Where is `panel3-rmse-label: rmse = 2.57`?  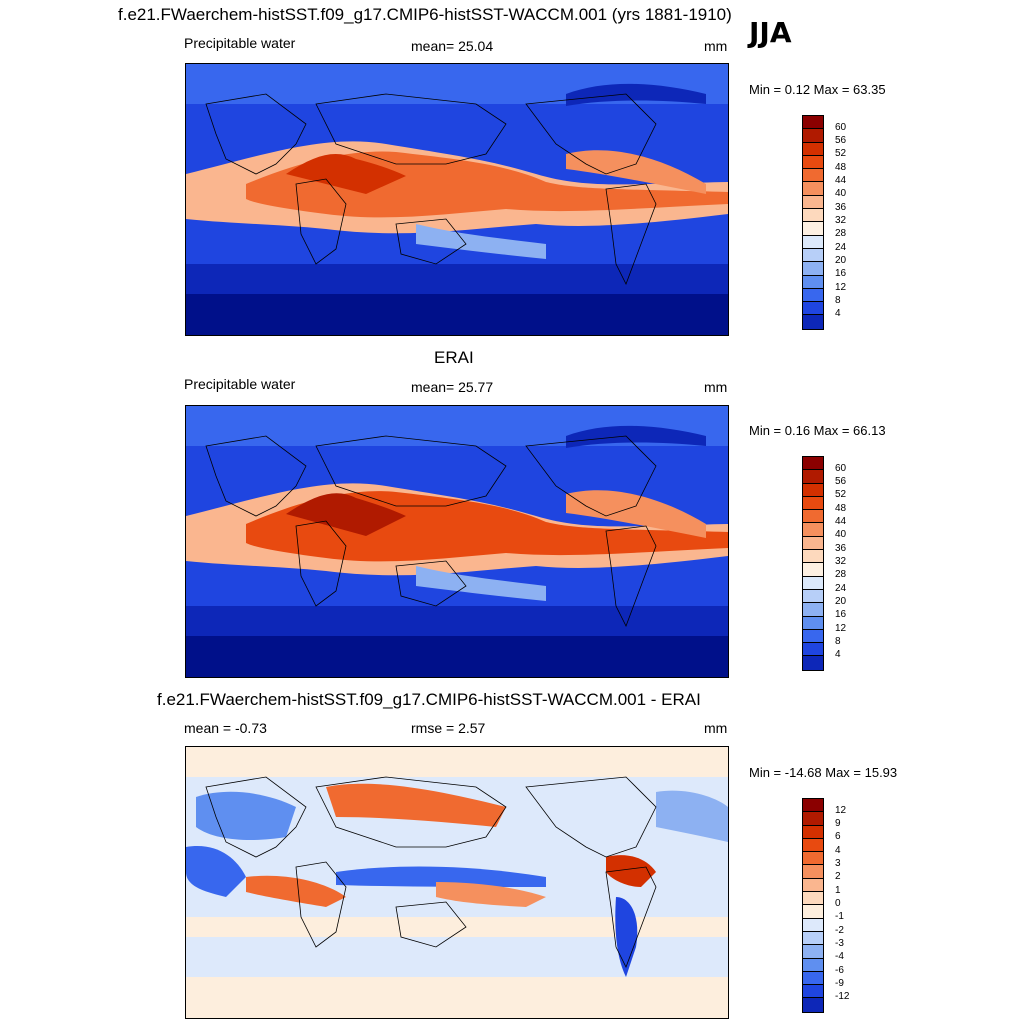 panel3-rmse-label: rmse = 2.57 is located at coordinates (448, 728).